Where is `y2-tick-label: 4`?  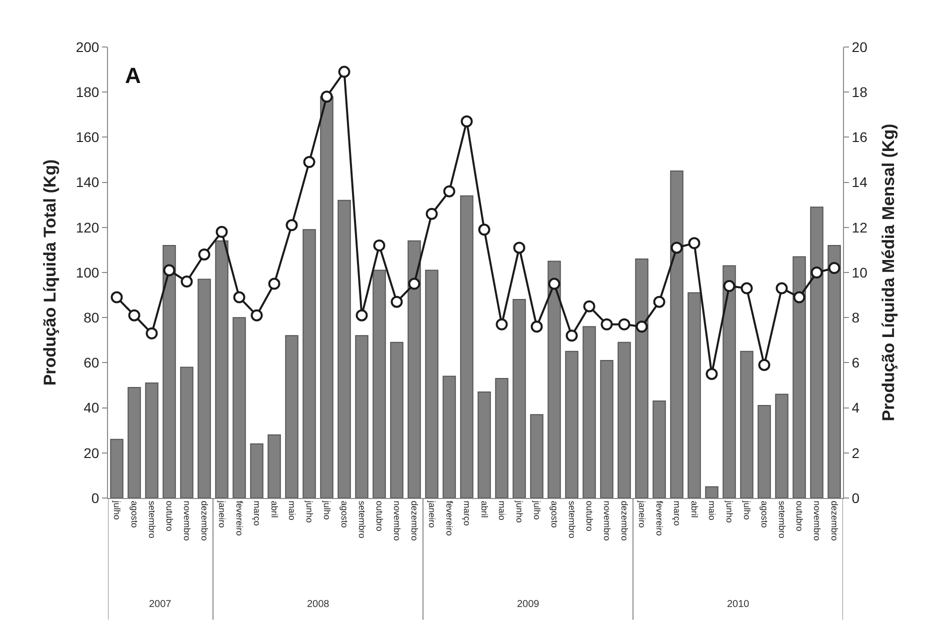 y2-tick-label: 4 is located at coordinates (856, 408).